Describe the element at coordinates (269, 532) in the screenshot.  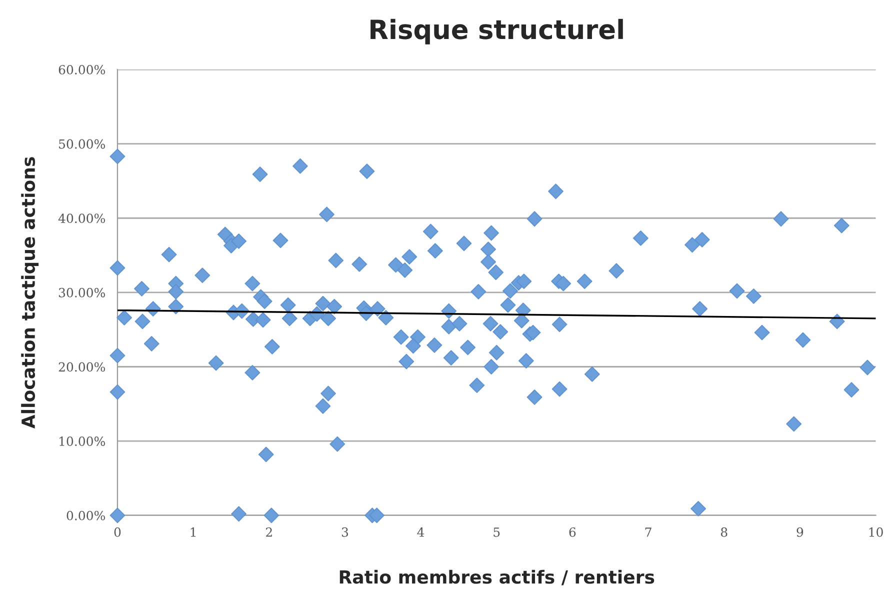
I see `x-tick-label: 2` at that location.